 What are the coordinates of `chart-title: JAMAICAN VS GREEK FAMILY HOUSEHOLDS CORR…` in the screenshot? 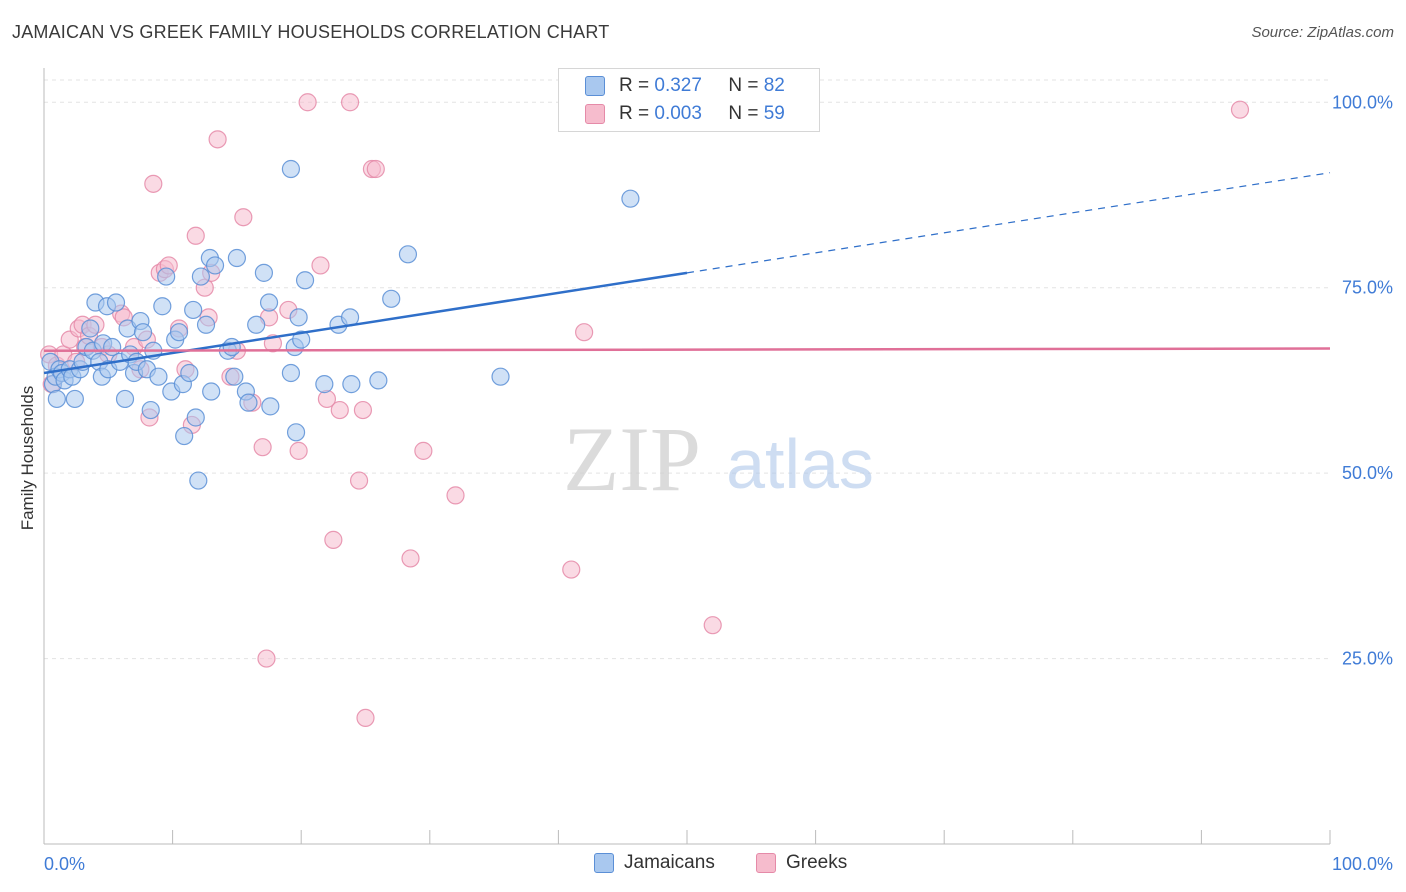 It's located at (311, 32).